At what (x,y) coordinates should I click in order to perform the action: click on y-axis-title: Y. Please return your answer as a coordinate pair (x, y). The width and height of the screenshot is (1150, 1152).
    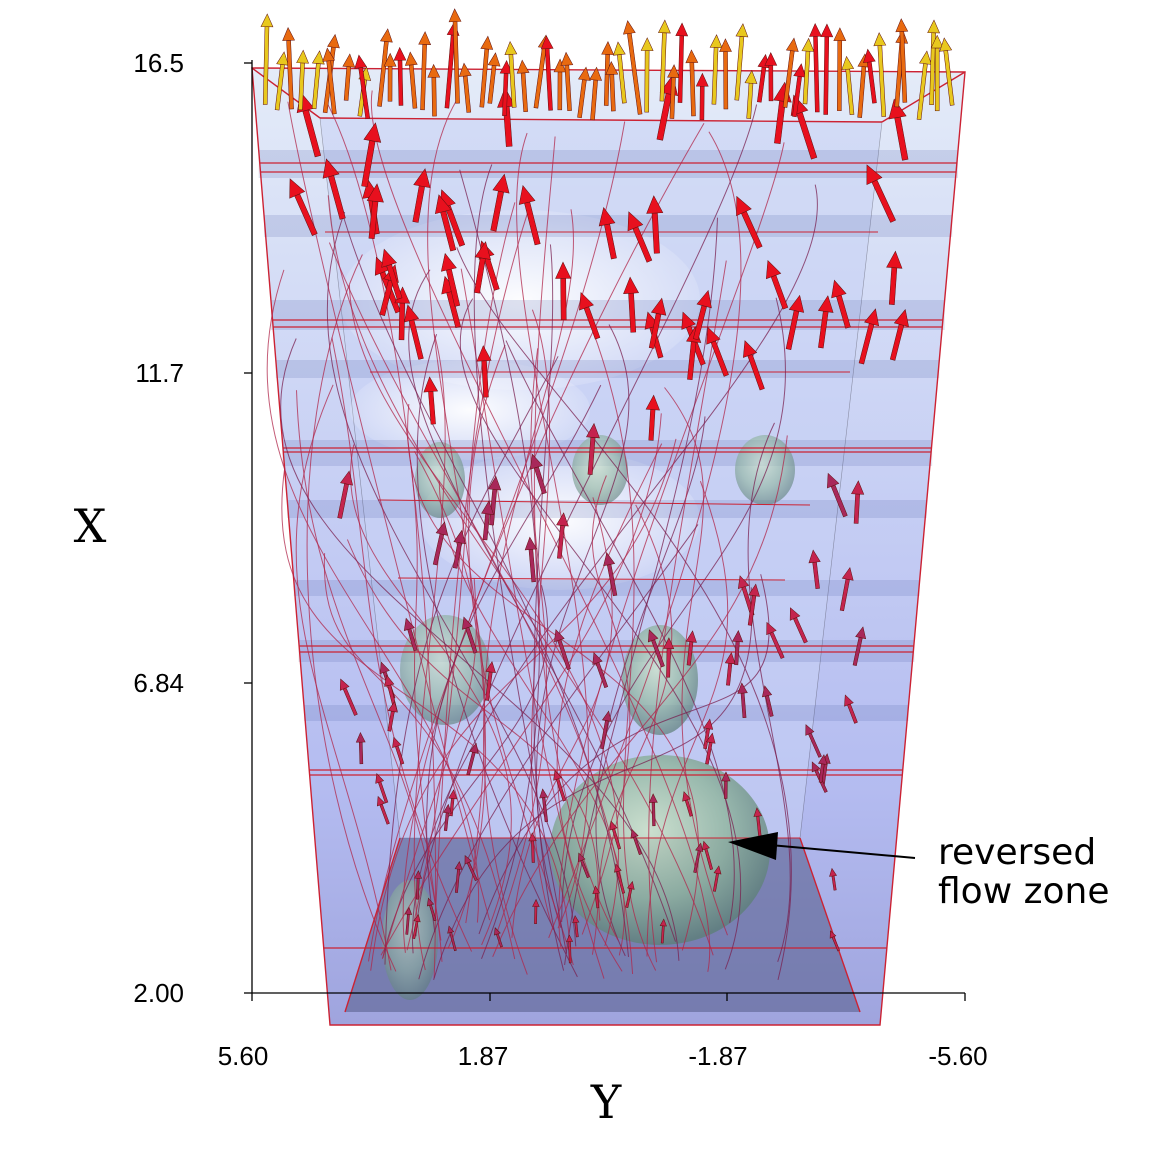
    Looking at the image, I should click on (606, 1102).